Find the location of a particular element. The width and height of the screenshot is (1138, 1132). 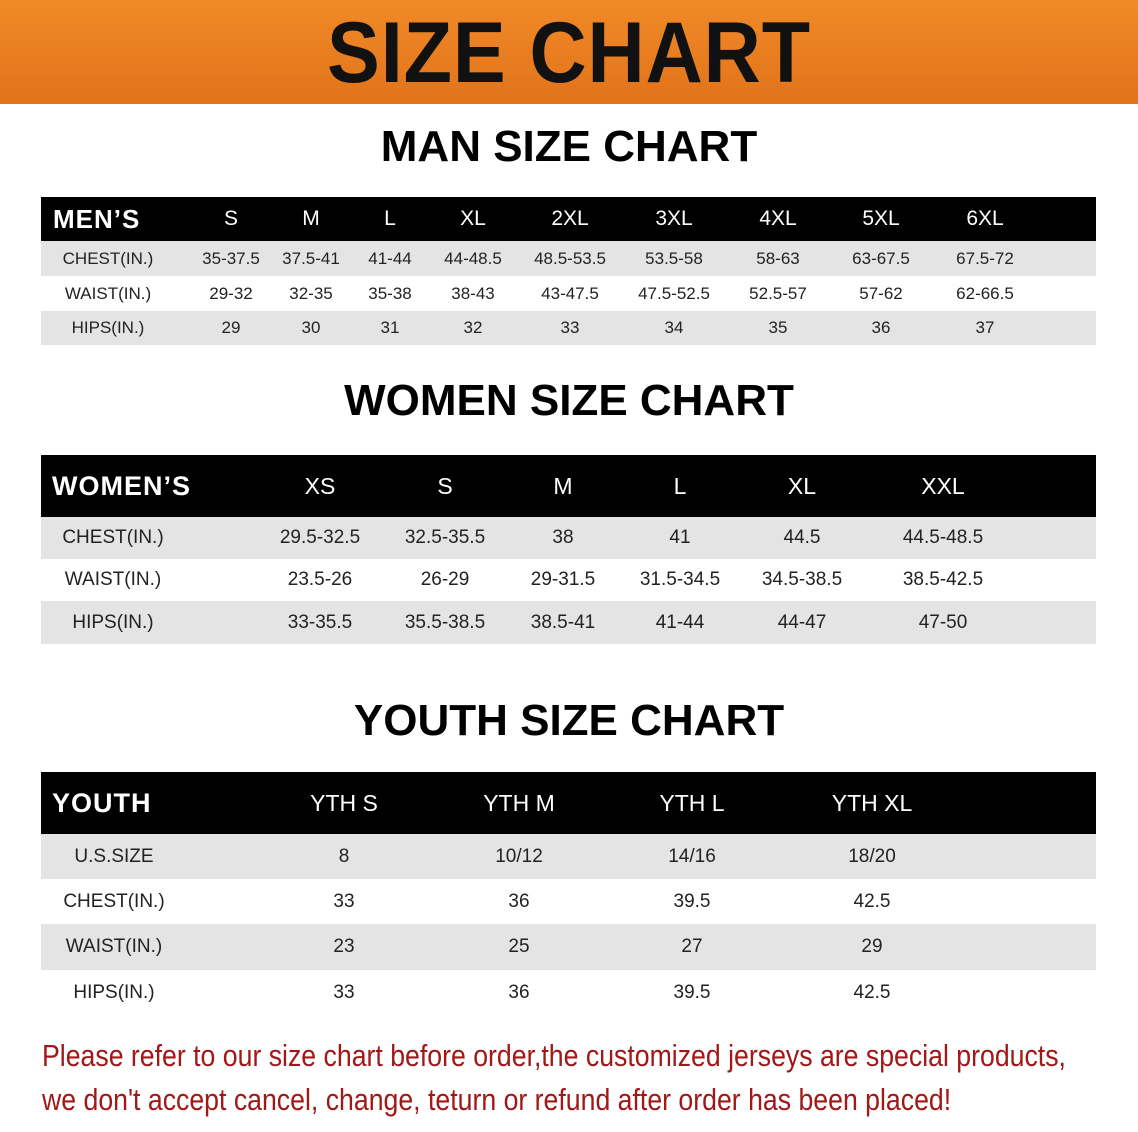

banner: SIZE CHART is located at coordinates (569, 52).